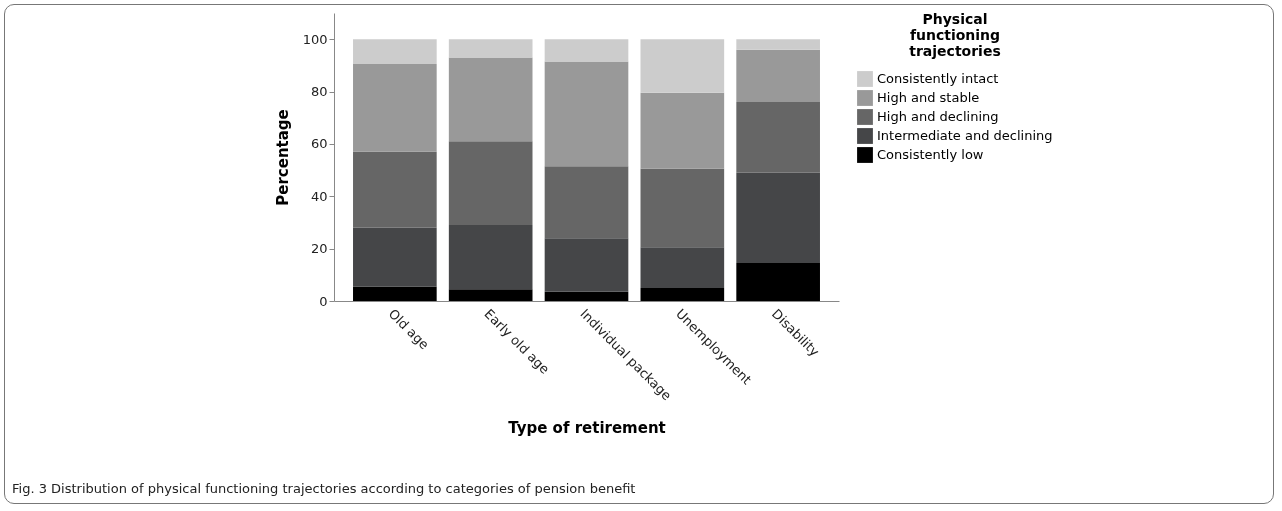 This screenshot has height=511, width=1282. I want to click on y-tick-label: 0, so click(323, 301).